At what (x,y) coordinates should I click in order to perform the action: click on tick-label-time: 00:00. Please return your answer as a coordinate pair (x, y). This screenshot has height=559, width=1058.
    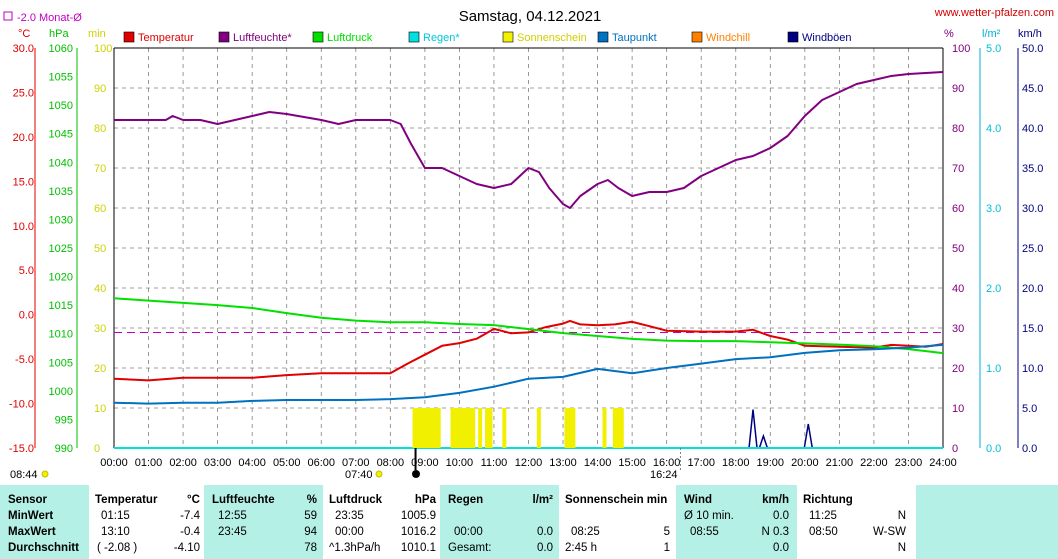
    Looking at the image, I should click on (114, 463).